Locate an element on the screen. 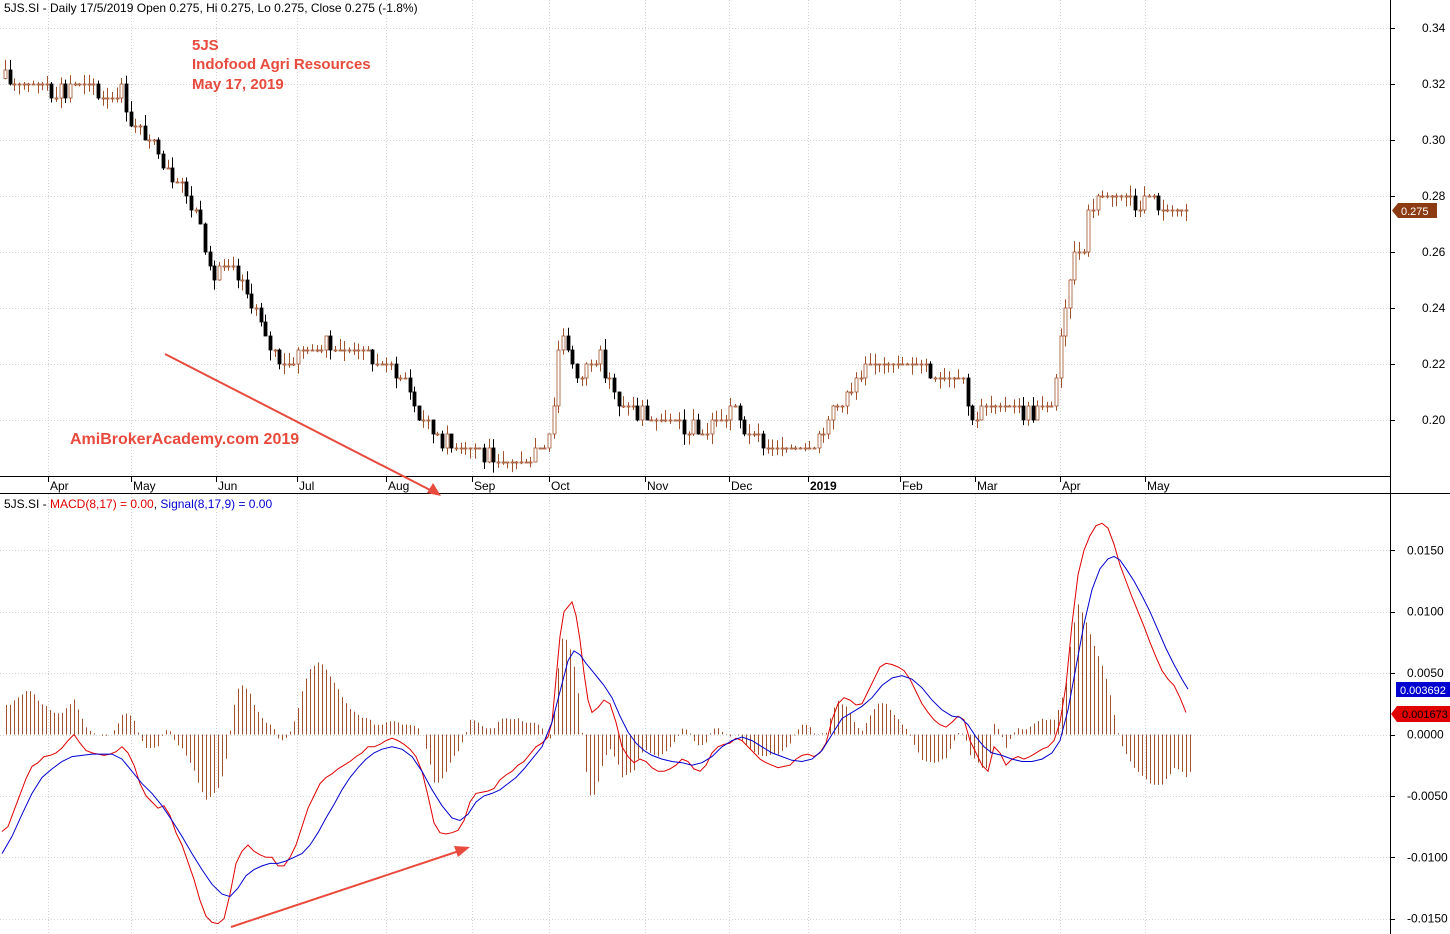  x-tick-label: 2019 is located at coordinates (823, 486).